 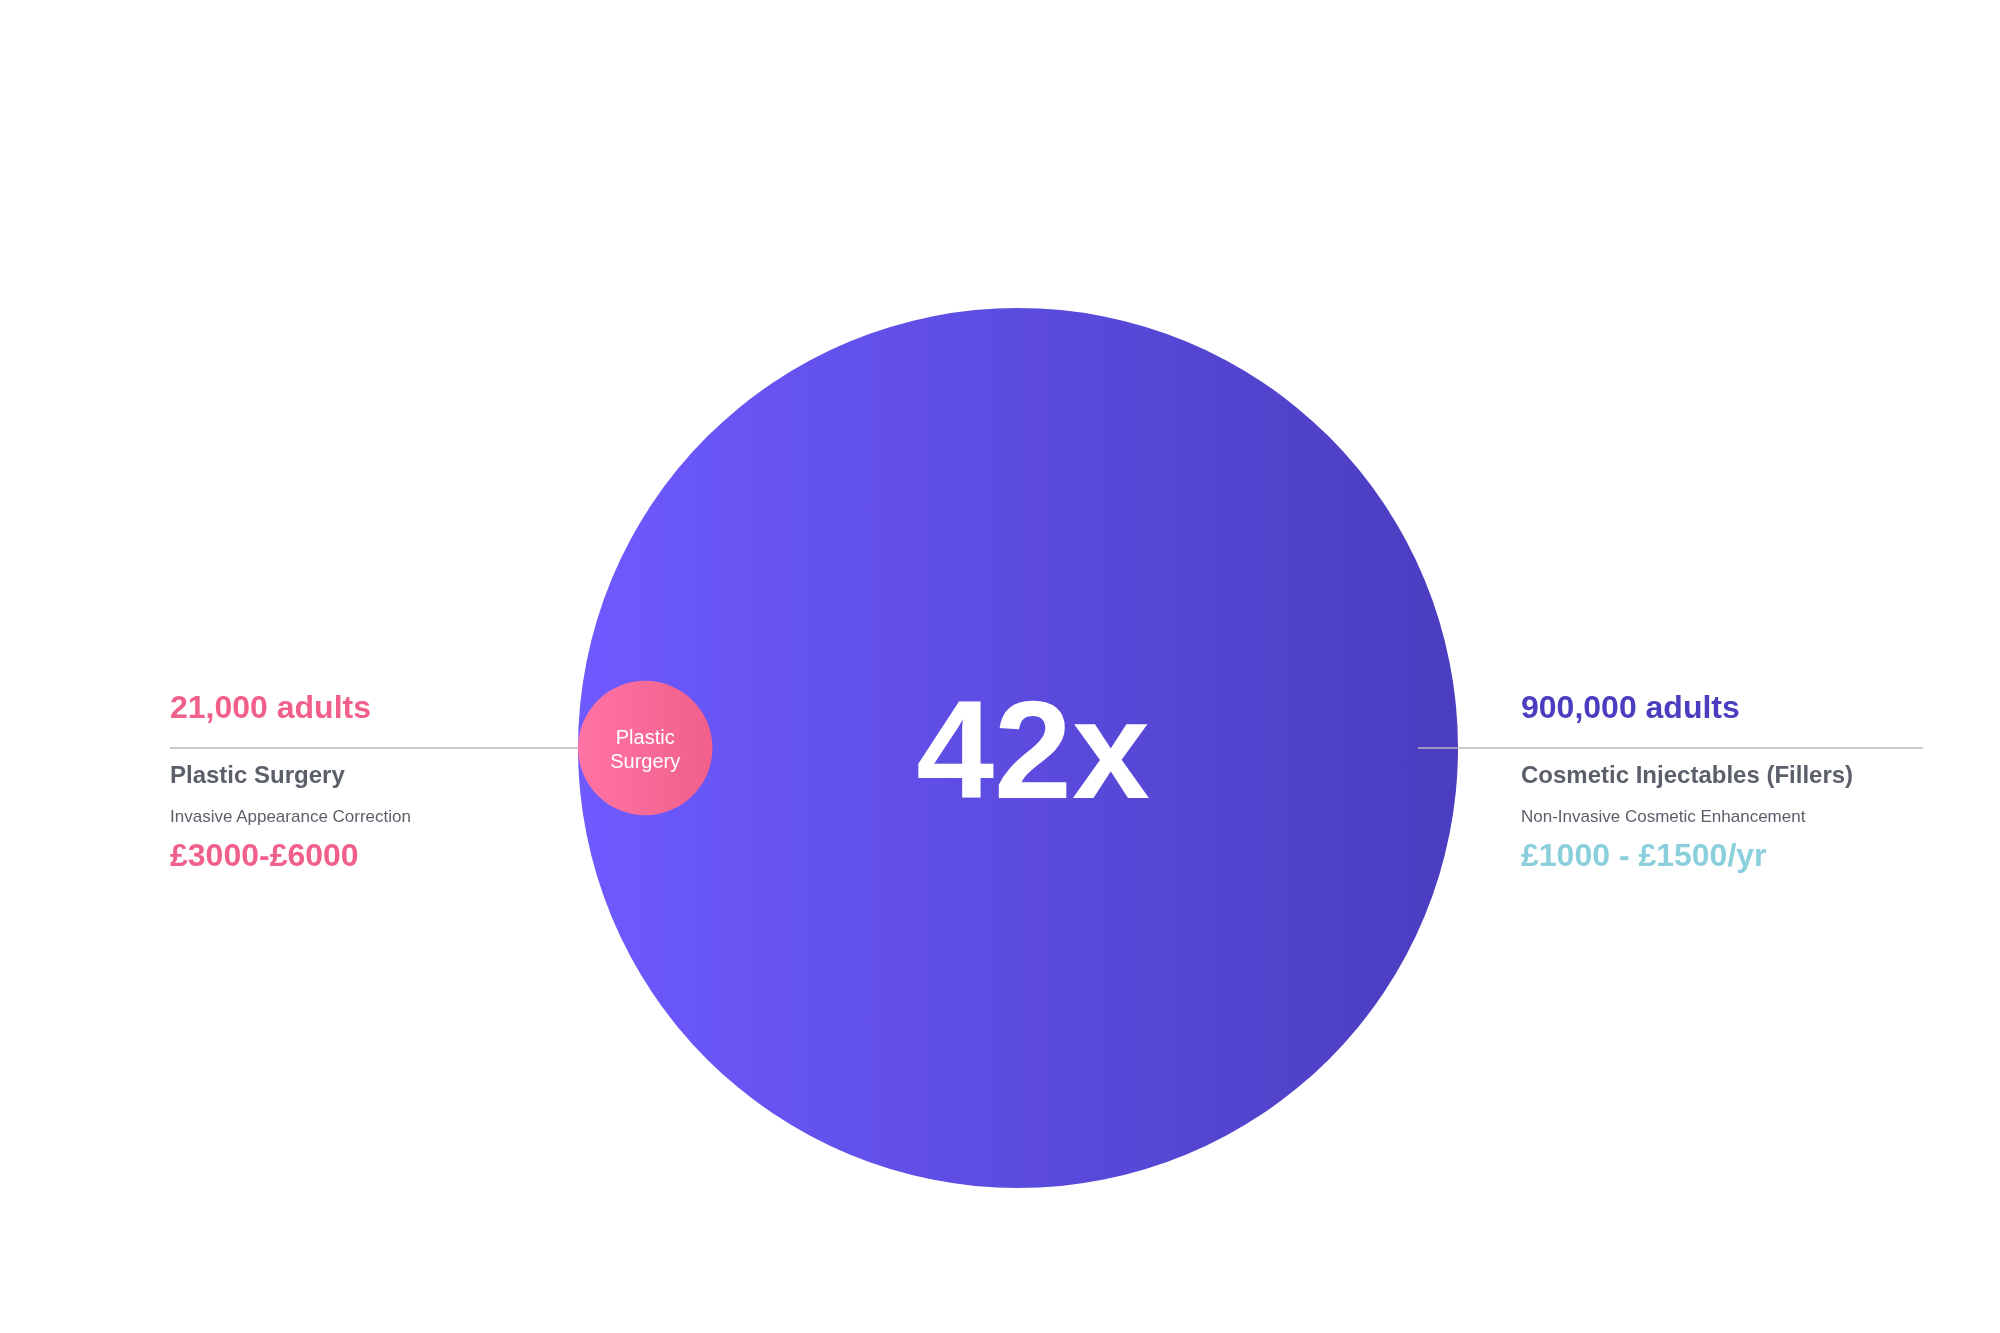 I want to click on text: £1000 - £1500/yr, so click(x=1644, y=855).